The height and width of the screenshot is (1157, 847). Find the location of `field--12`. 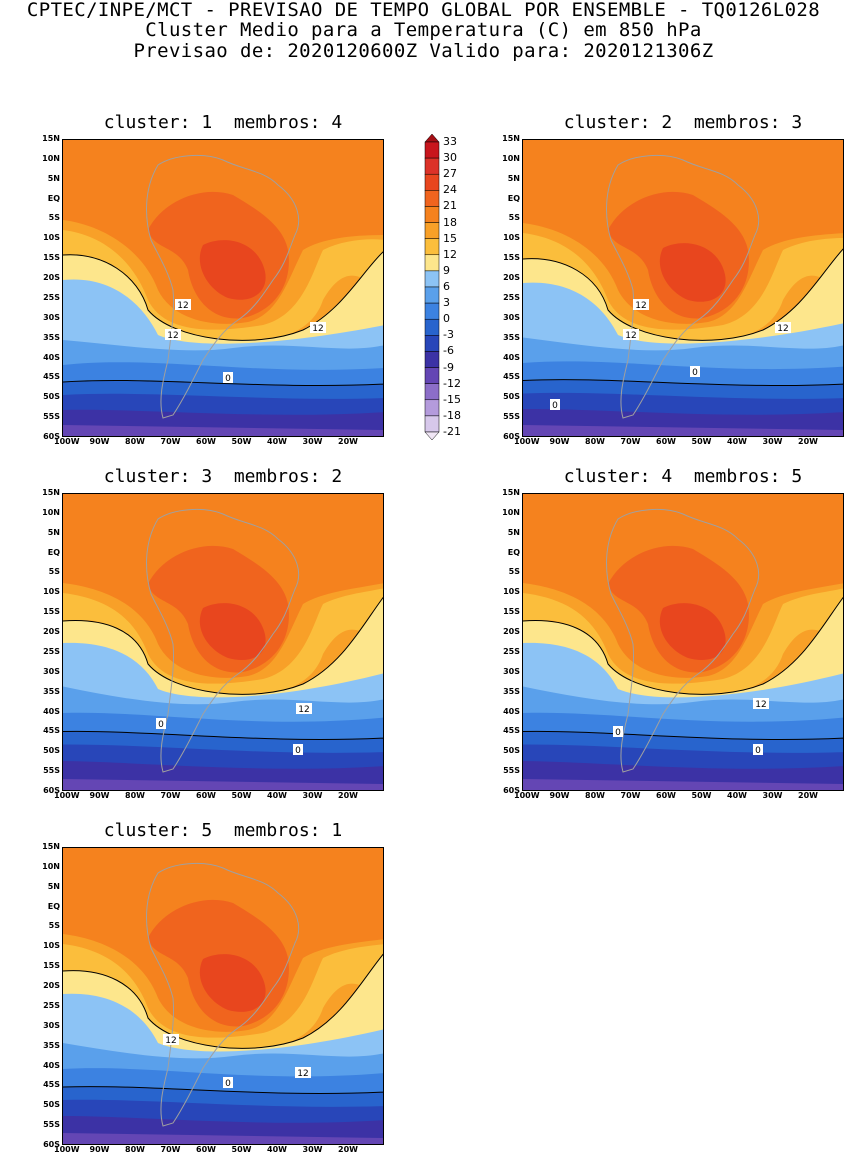

field--12 is located at coordinates (223, 1138).